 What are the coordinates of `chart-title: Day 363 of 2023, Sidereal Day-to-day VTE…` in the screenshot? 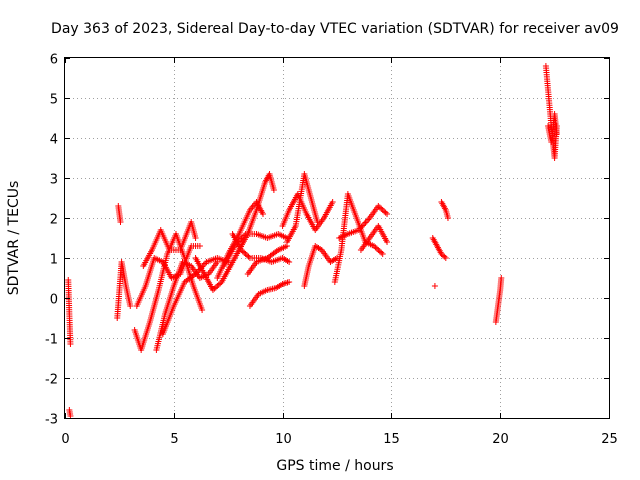 It's located at (335, 29).